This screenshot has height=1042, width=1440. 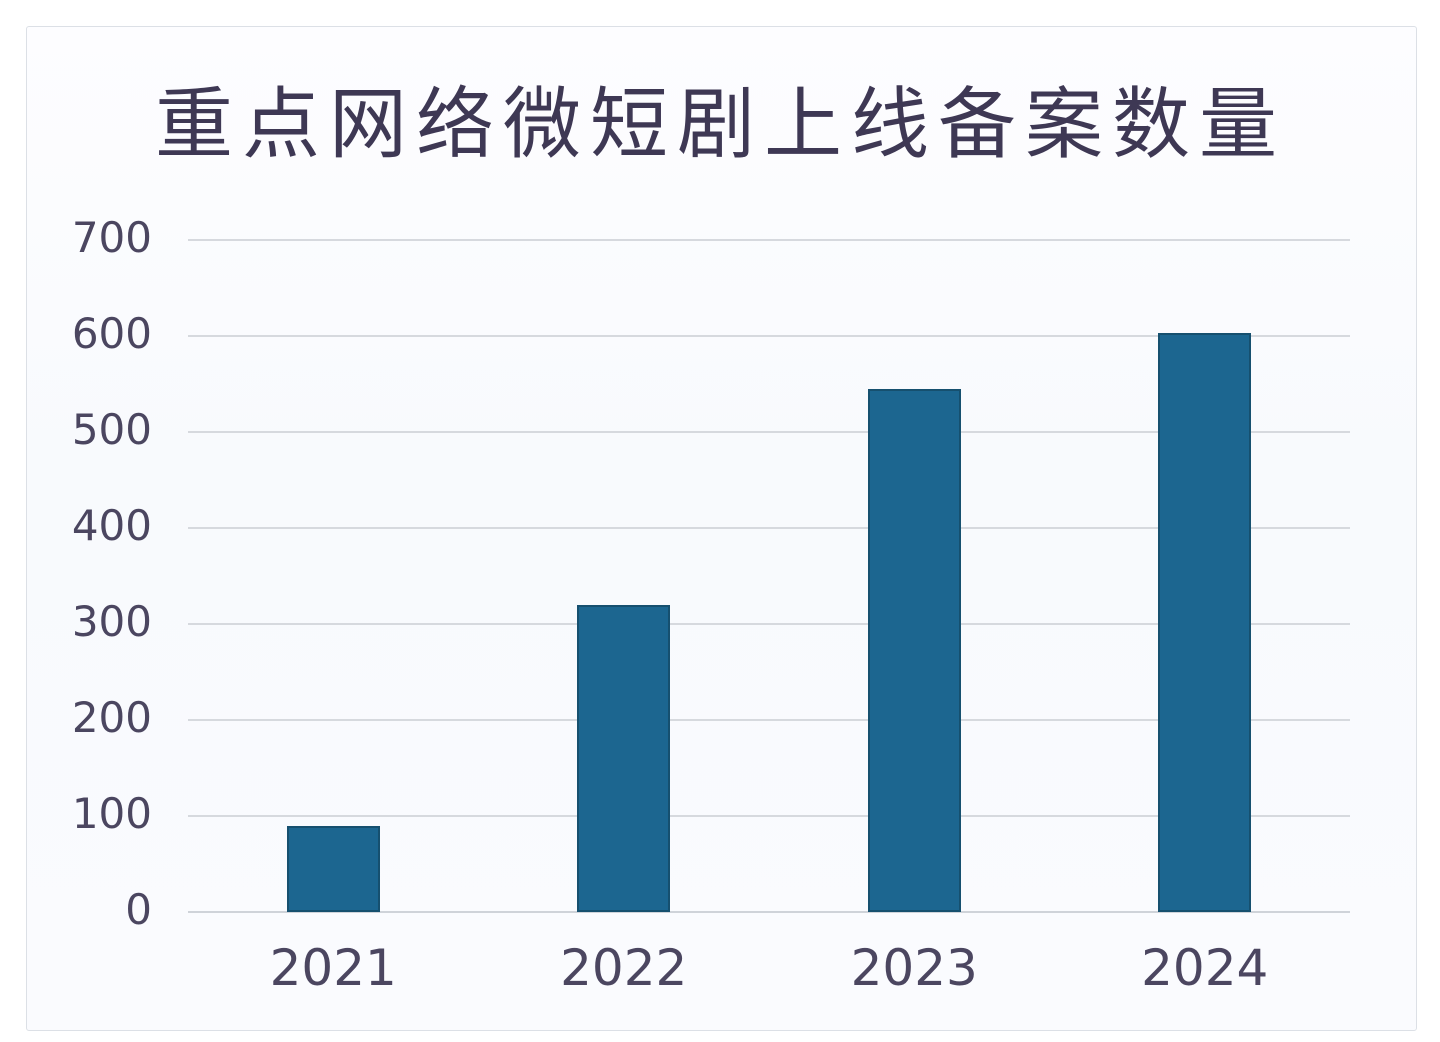 I want to click on x-tick-label-2021: 2021, so click(x=333, y=968).